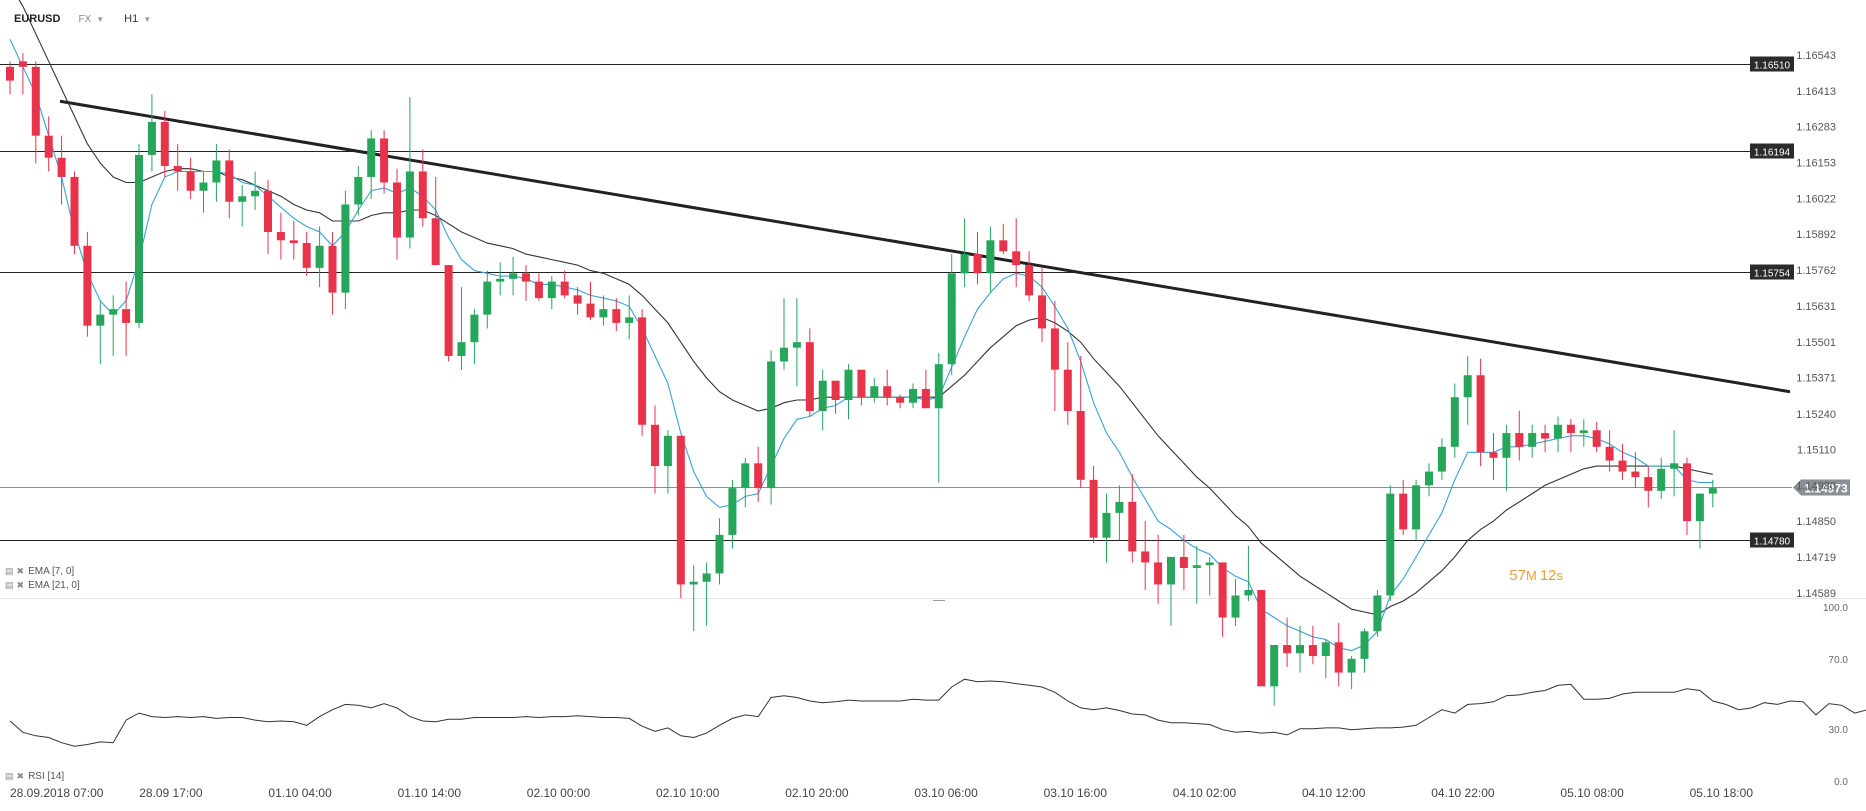 The image size is (1866, 811). I want to click on legend-rsi: ▤ ✖ RSI [14], so click(34, 776).